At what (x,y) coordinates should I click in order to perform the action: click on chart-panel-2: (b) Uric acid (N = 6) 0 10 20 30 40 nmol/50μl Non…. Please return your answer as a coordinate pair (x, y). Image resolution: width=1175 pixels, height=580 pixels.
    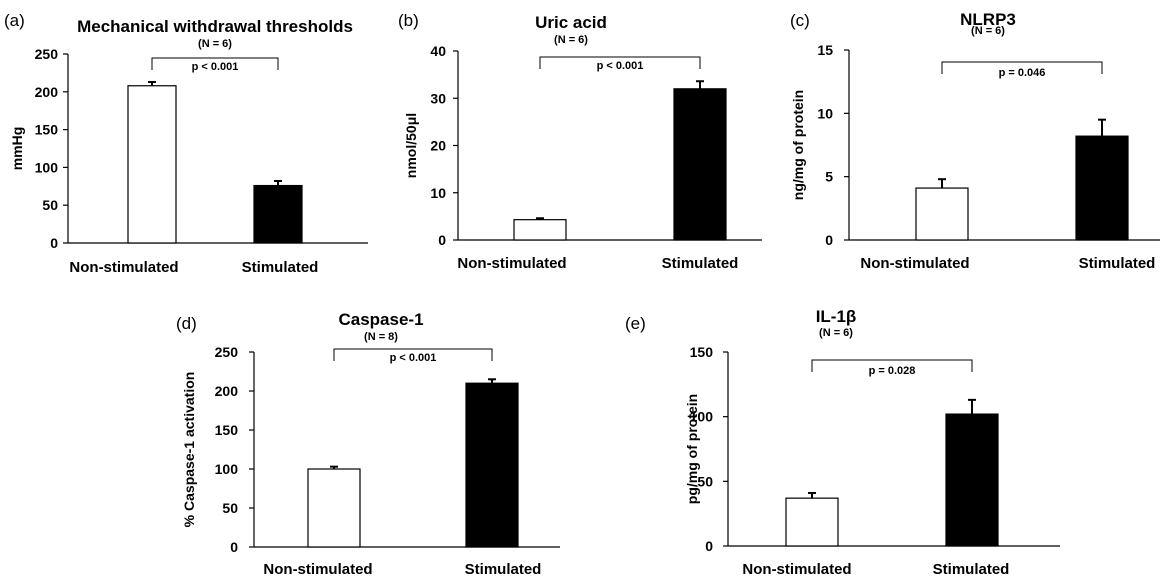
    Looking at the image, I should click on (580, 141).